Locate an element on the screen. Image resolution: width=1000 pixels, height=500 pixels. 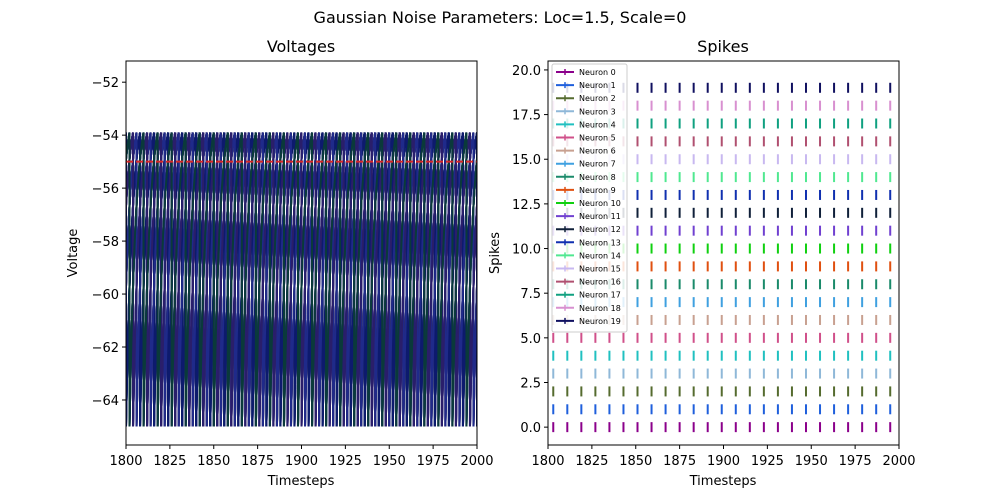
voltages-ytick-label: −62 is located at coordinates (105, 348).